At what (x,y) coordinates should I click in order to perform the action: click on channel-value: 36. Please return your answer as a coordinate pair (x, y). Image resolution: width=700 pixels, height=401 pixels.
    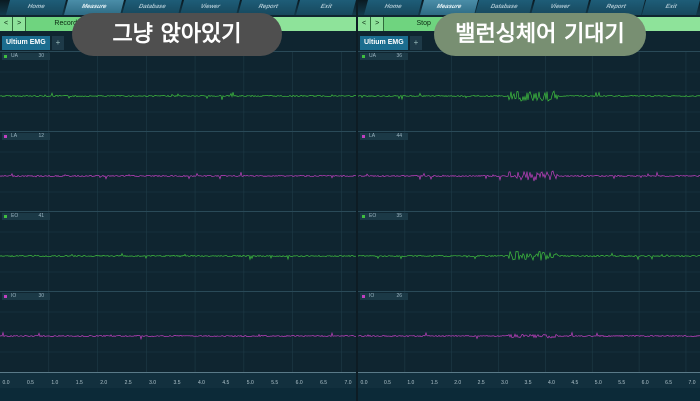
    Looking at the image, I should click on (399, 56).